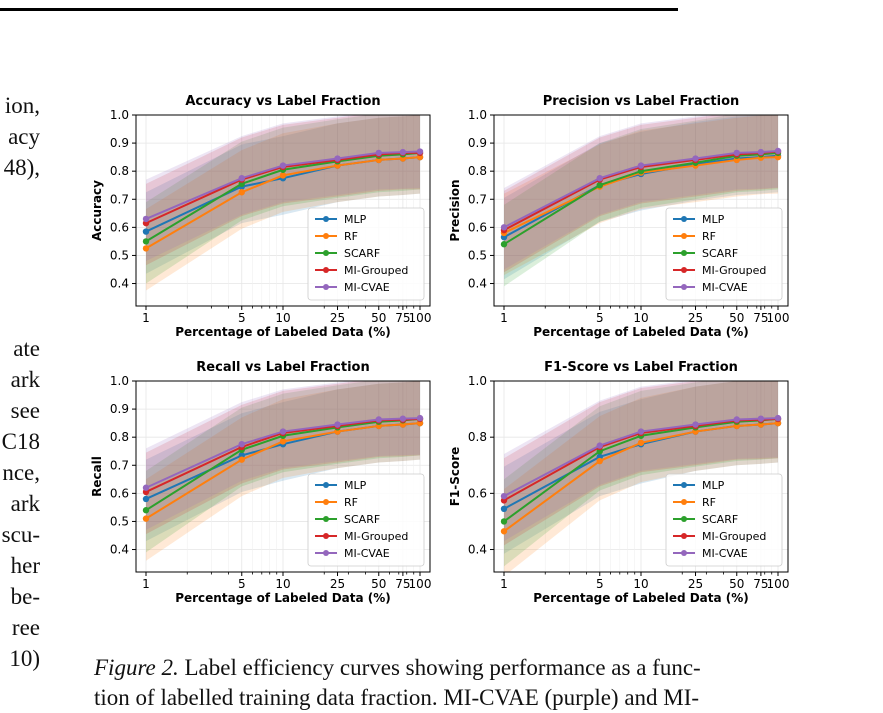 The width and height of the screenshot is (883, 713). What do you see at coordinates (720, 519) in the screenshot?
I see `legend-label: SCARF` at bounding box center [720, 519].